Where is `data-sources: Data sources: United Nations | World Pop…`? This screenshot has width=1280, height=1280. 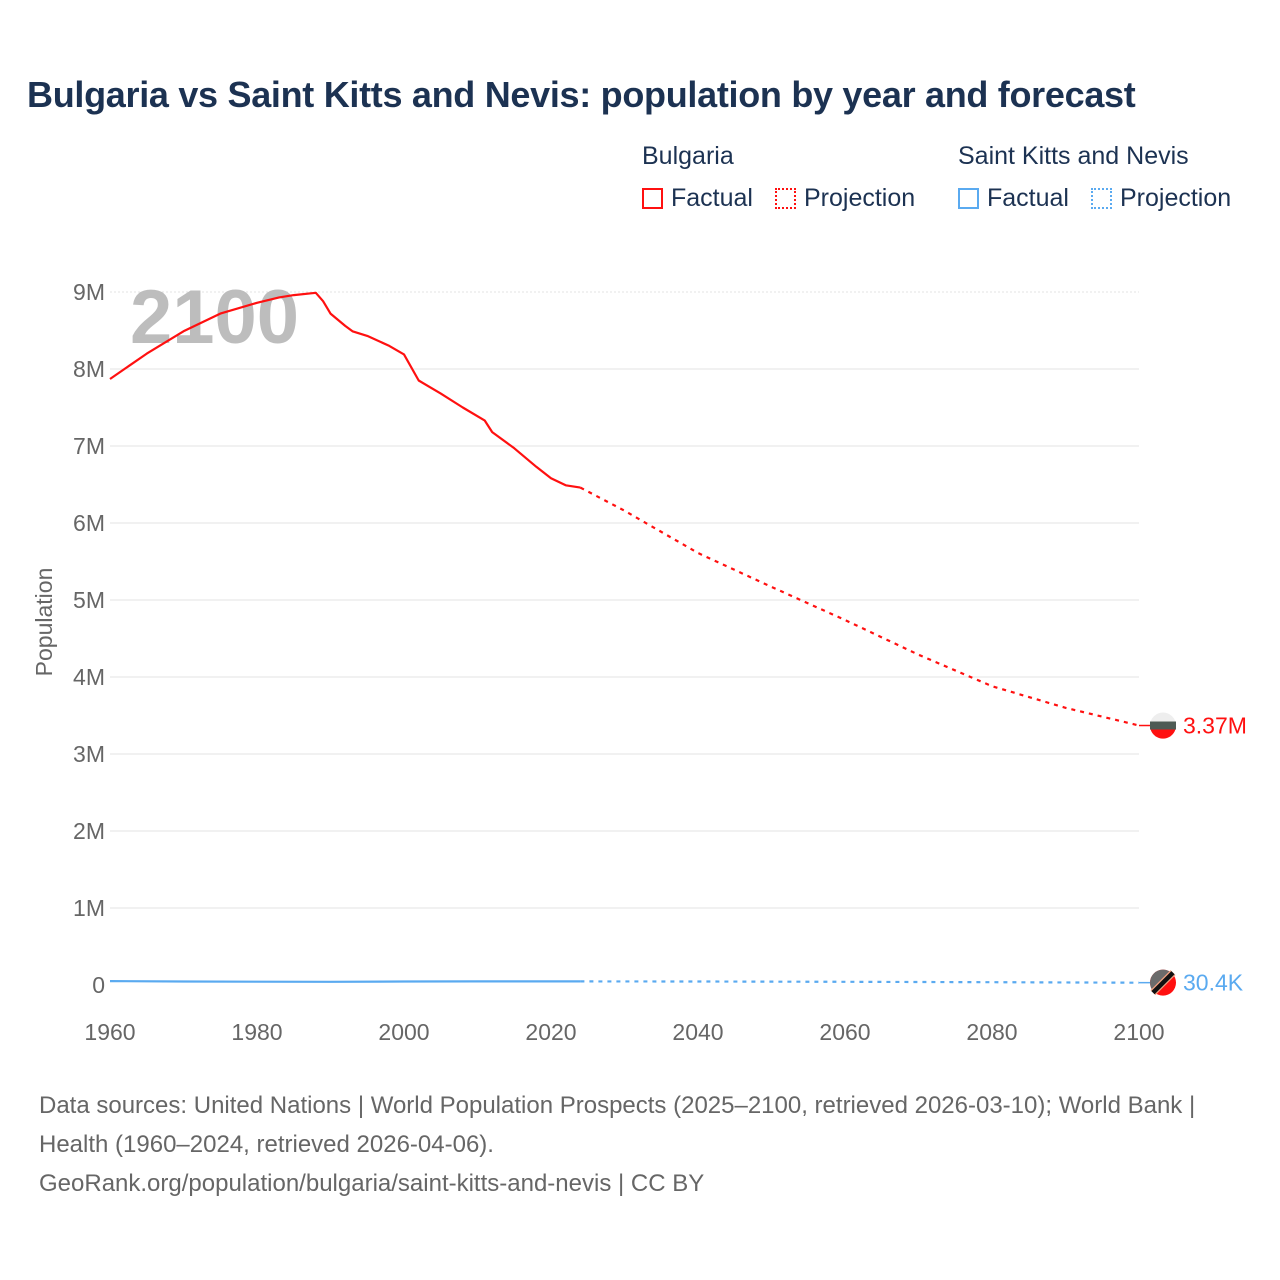
data-sources: Data sources: United Nations | World Pop… is located at coordinates (617, 1125).